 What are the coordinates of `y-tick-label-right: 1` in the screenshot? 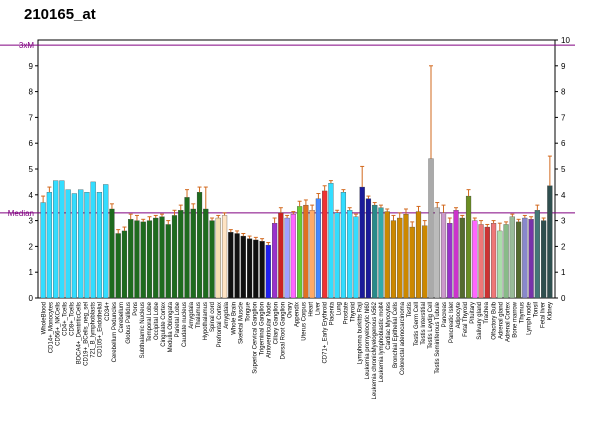 It's located at (563, 272).